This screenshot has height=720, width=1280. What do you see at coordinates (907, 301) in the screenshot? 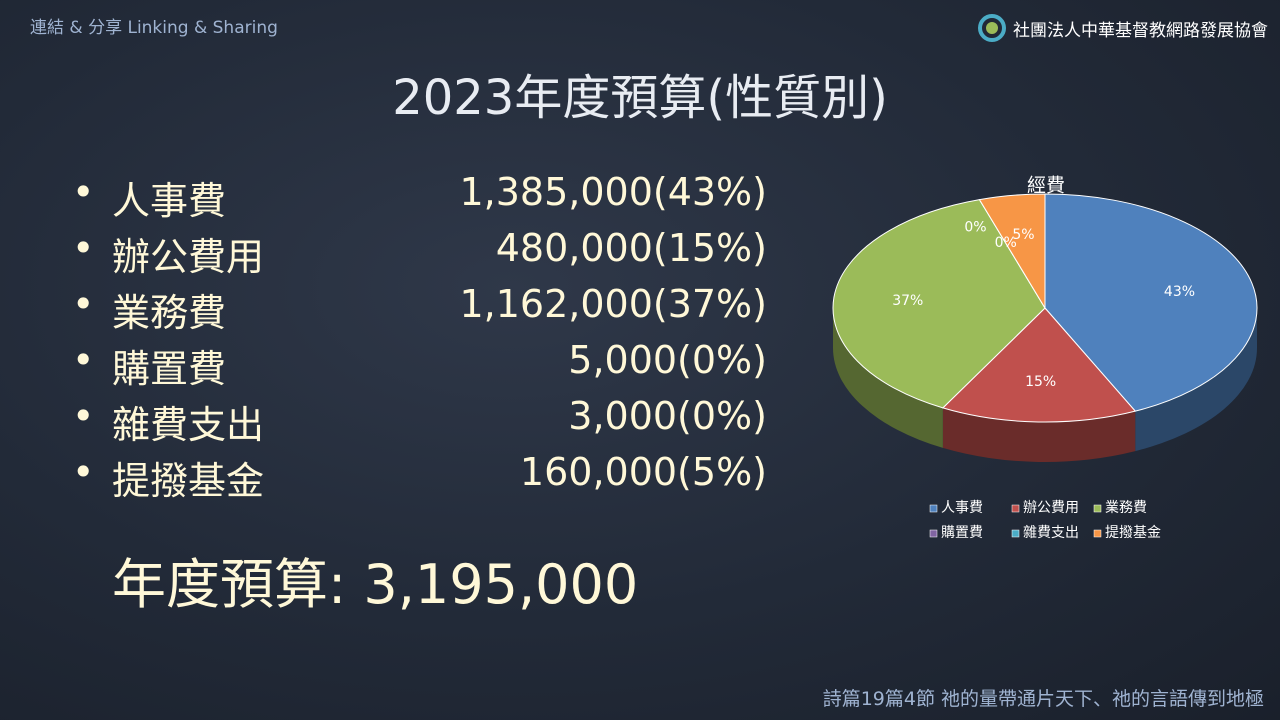
I see `data-label: 37%` at bounding box center [907, 301].